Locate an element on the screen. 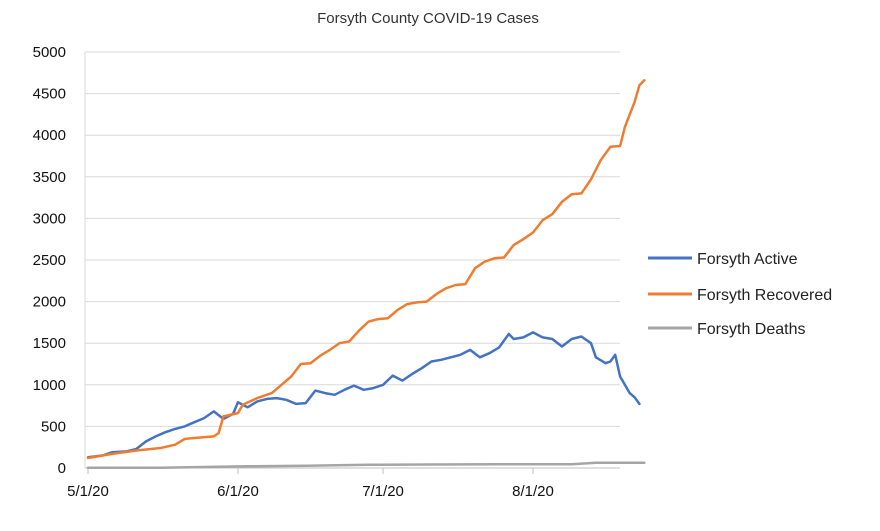 This screenshot has width=880, height=531. y-tick-label: 3000 is located at coordinates (49, 218).